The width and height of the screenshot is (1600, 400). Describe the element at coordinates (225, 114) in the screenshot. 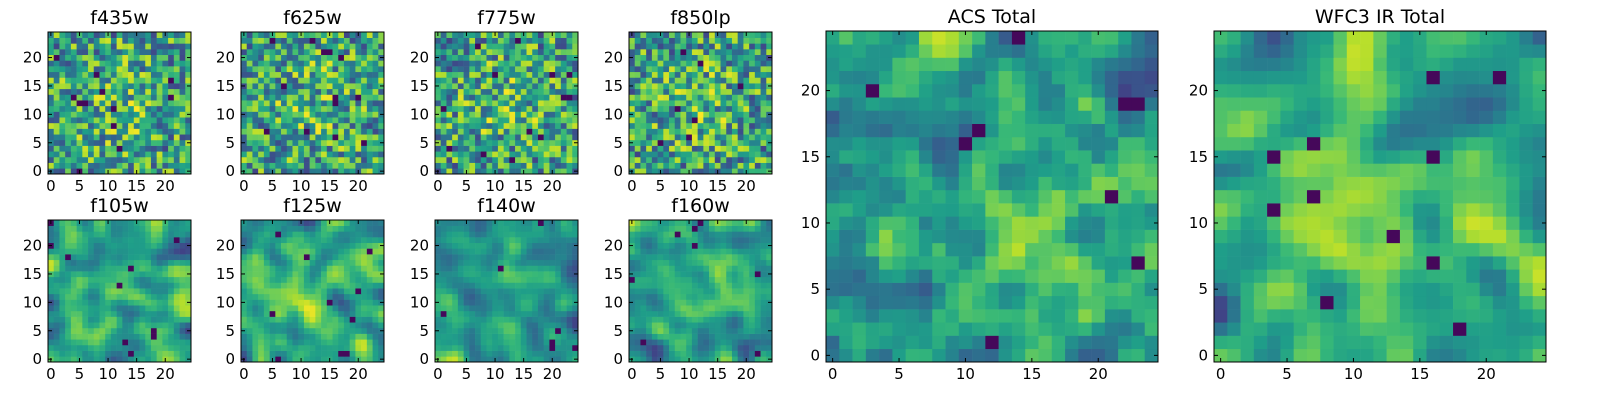

I see `y-tick-label: 10` at that location.